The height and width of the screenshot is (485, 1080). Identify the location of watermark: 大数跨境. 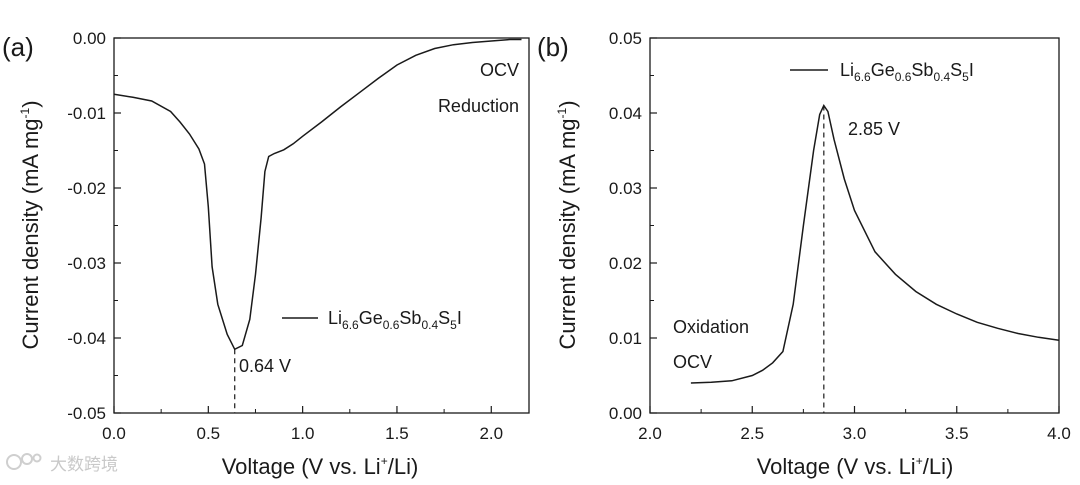
(62, 463).